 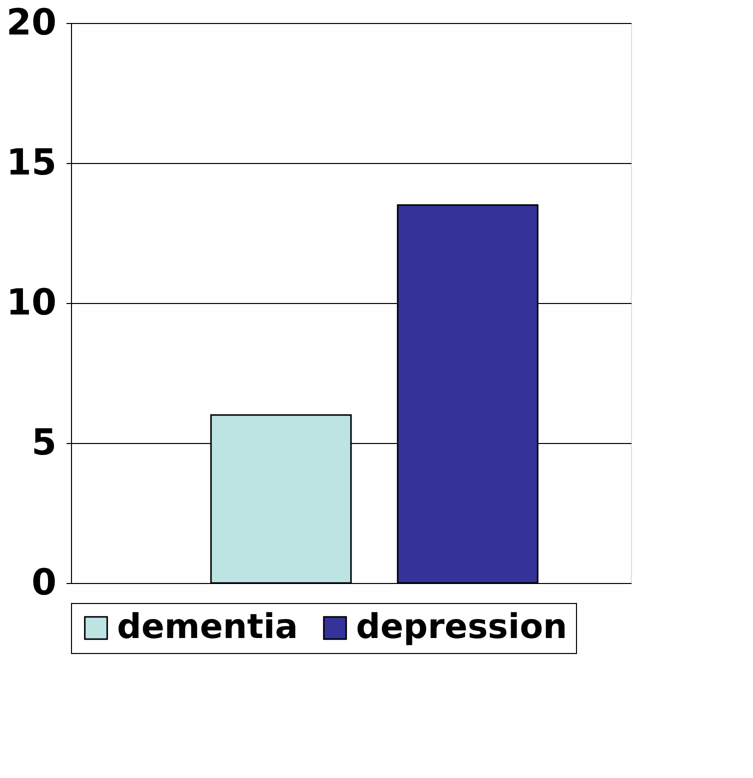 I want to click on y-tick-label: 5, so click(x=43, y=443).